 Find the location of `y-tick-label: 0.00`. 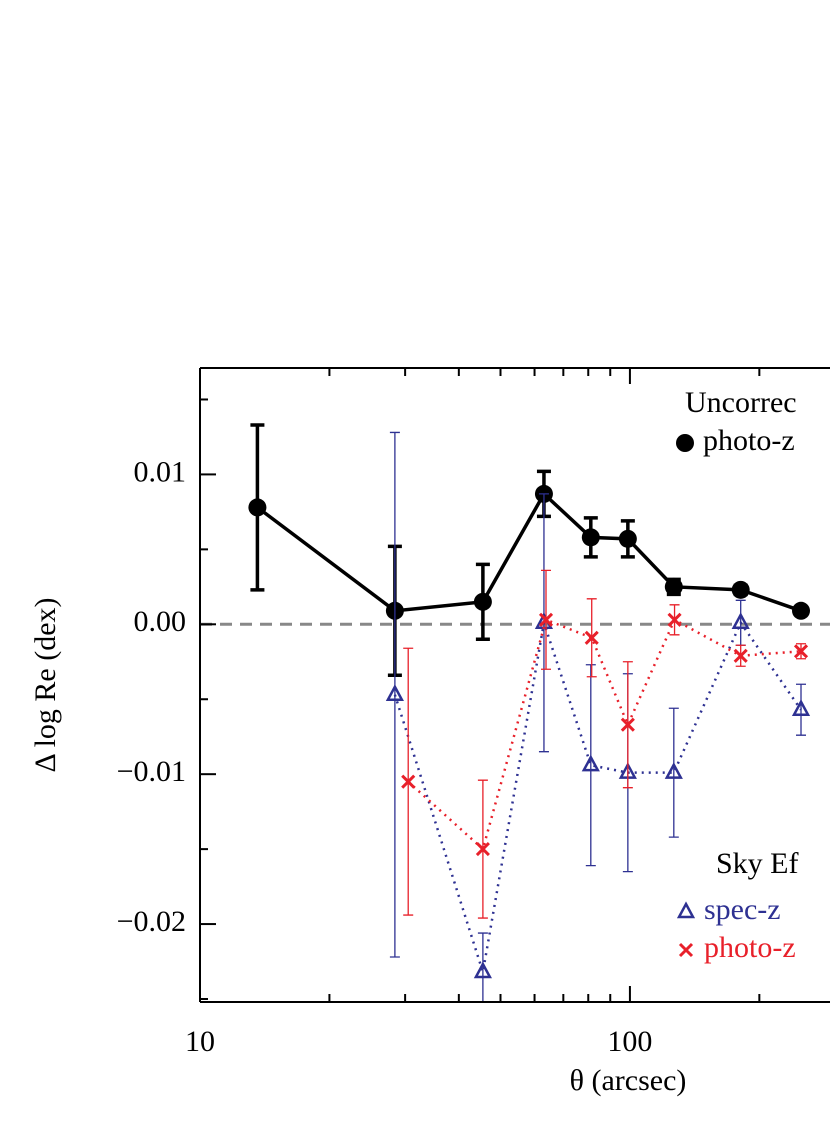

y-tick-label: 0.00 is located at coordinates (160, 621).